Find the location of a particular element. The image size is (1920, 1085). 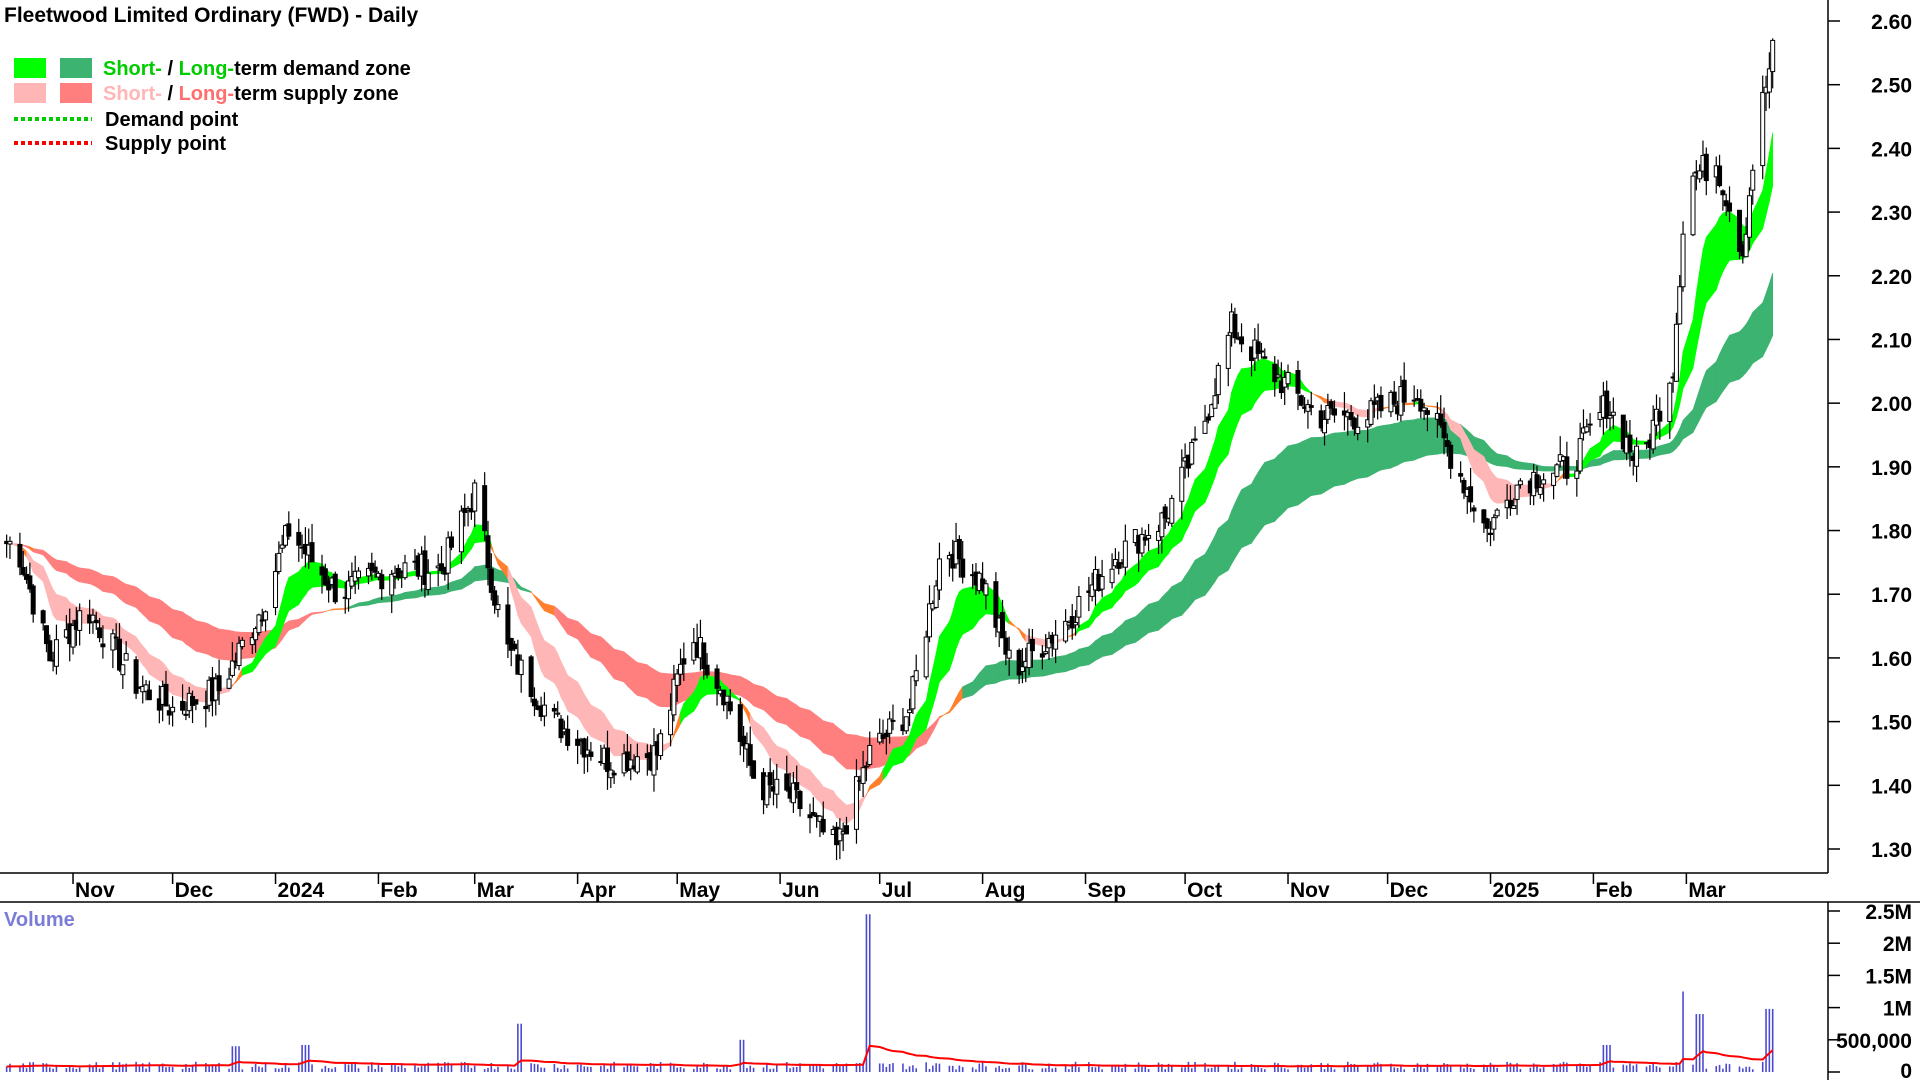

legend-demand-rest: term demand zone is located at coordinates (322, 69).